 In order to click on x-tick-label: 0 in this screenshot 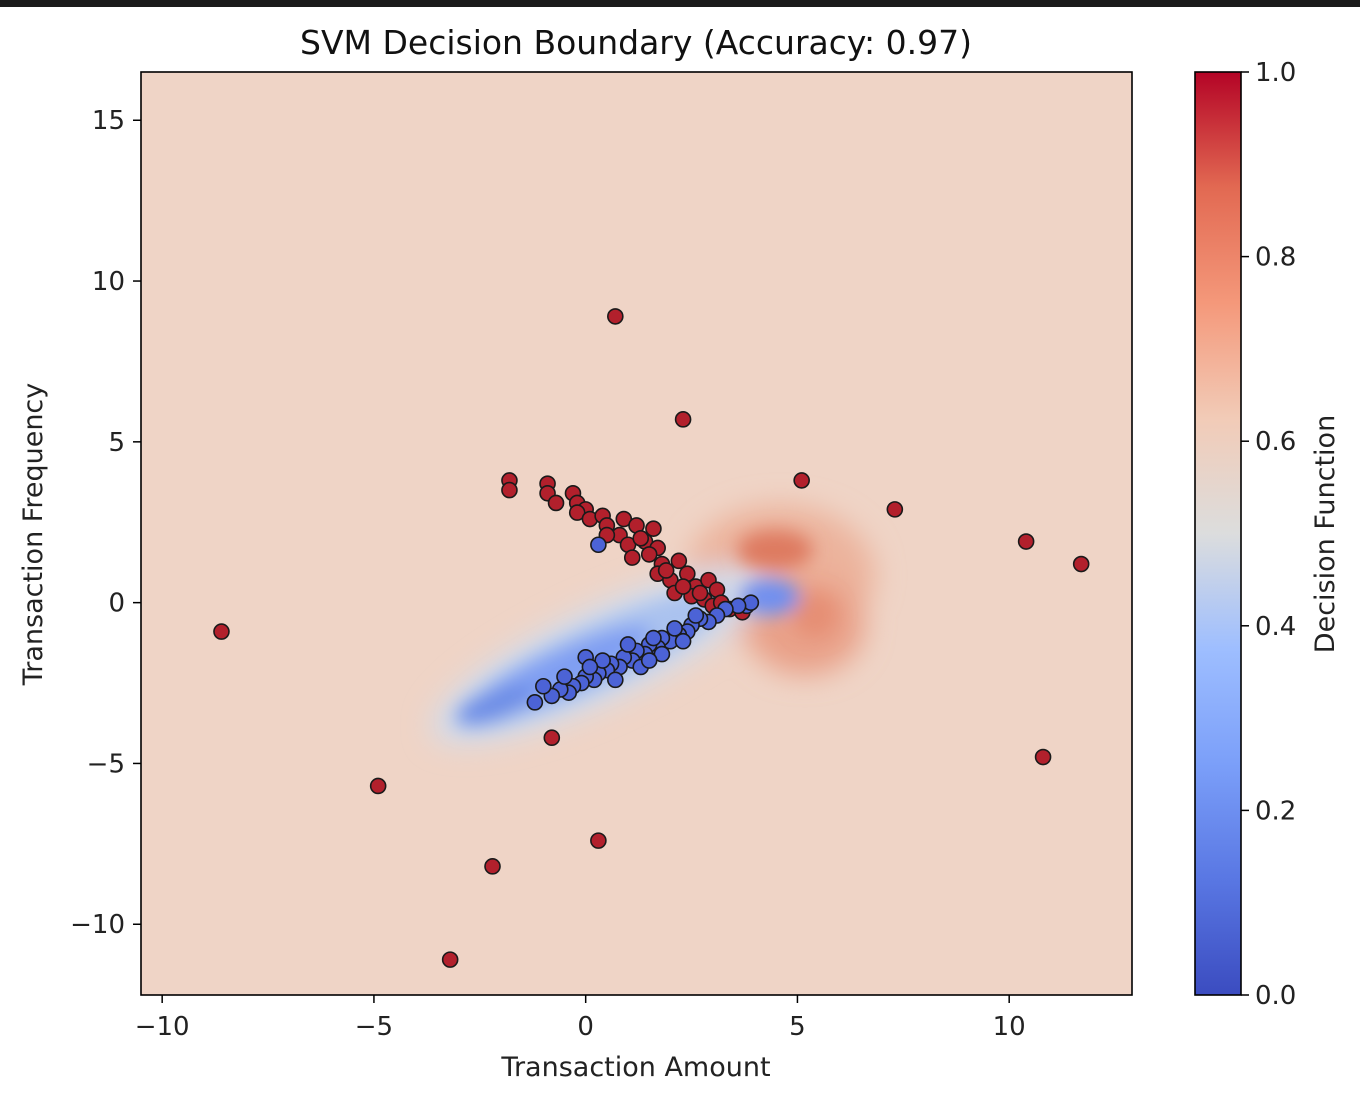, I will do `click(585, 1027)`.